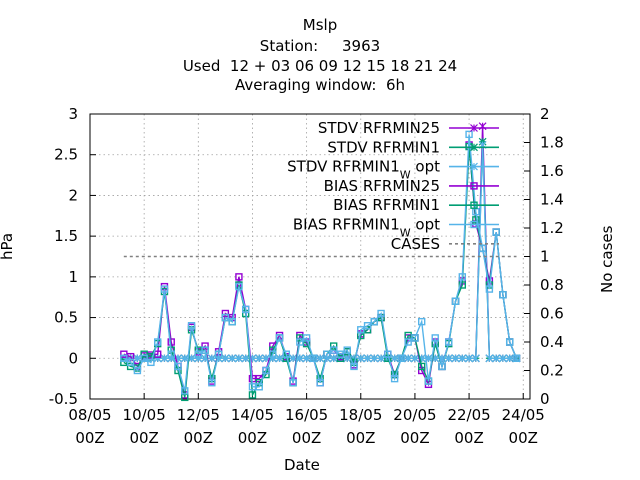 Image resolution: width=640 pixels, height=480 pixels. I want to click on legend-entry: STDV RFRMIN25, so click(408, 128).